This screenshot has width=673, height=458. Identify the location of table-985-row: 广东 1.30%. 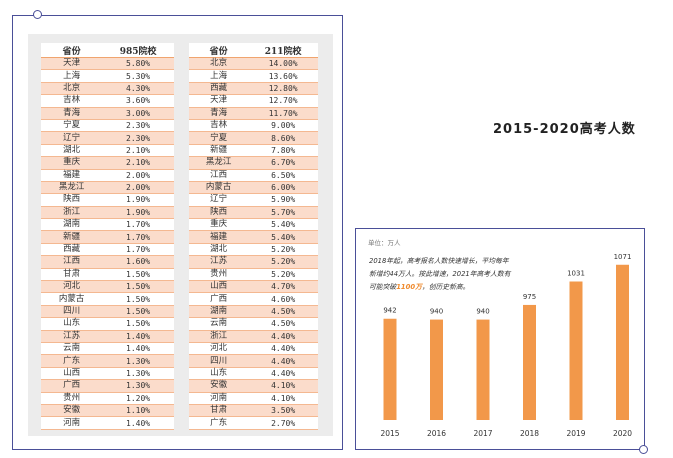
(107, 361).